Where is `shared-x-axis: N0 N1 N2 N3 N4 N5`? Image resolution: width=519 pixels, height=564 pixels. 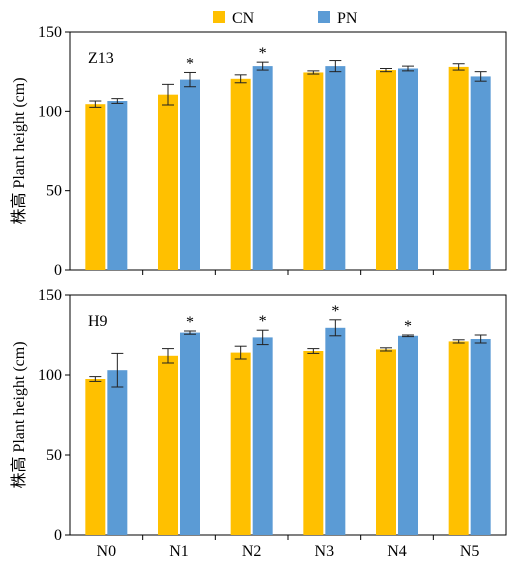 shared-x-axis: N0 N1 N2 N3 N4 N5 is located at coordinates (288, 551).